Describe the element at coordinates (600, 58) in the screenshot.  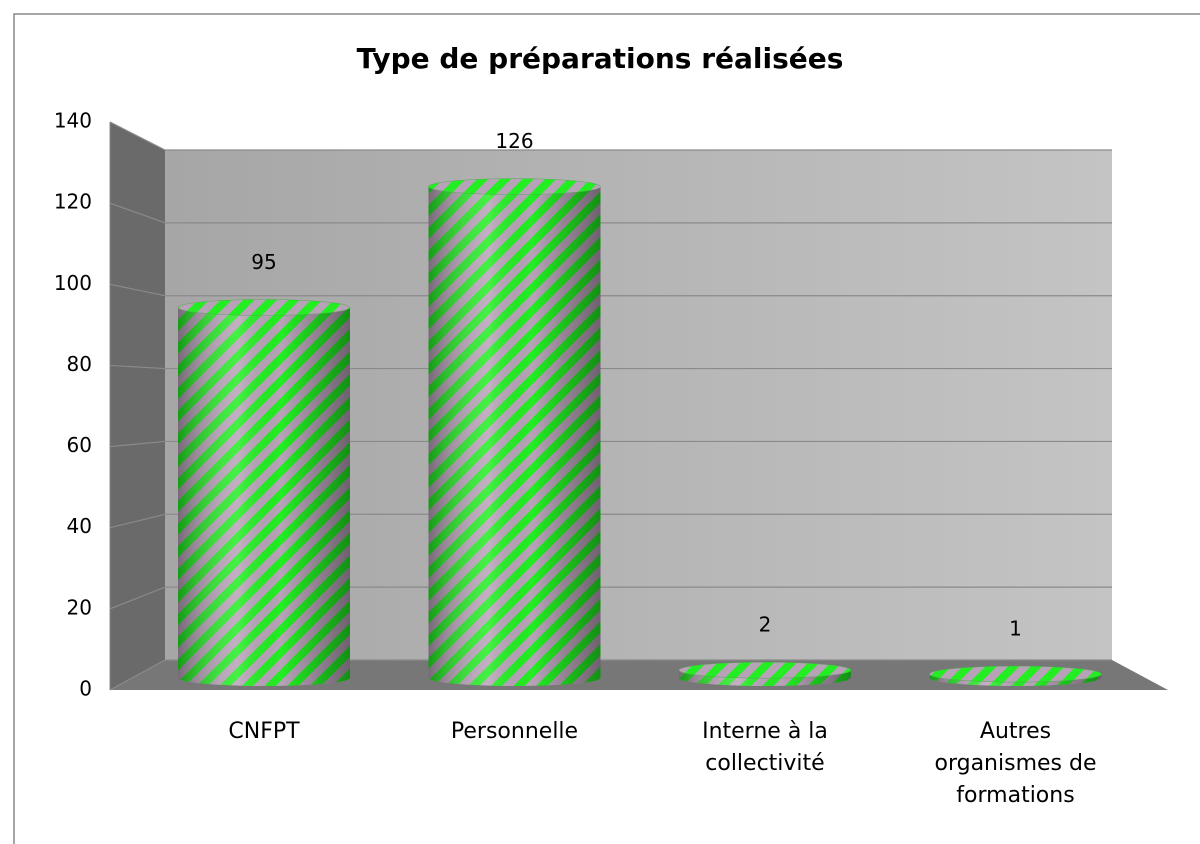
I see `chart-title: Type de préparations réalisées` at that location.